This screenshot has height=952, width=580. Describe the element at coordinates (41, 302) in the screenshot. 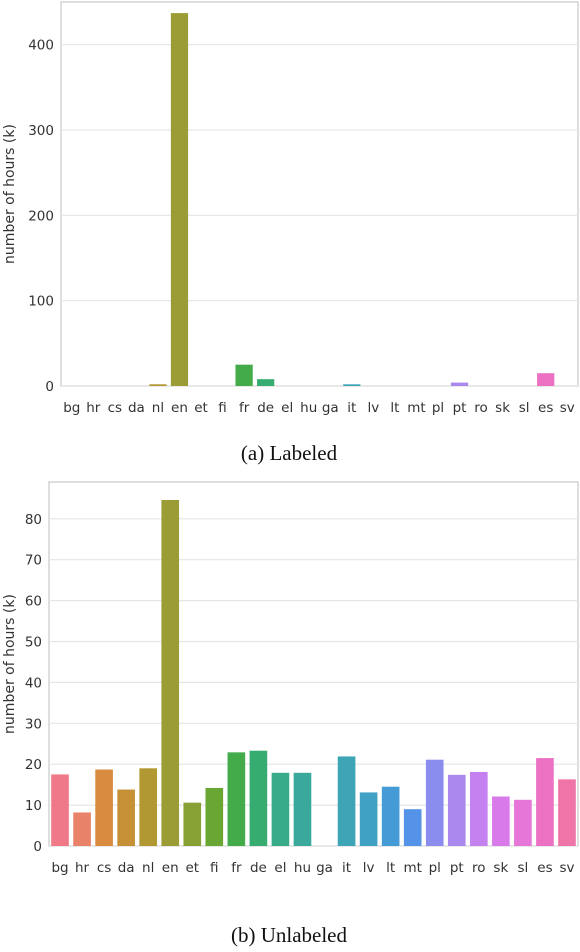

I see `y-tick-label: 100` at that location.